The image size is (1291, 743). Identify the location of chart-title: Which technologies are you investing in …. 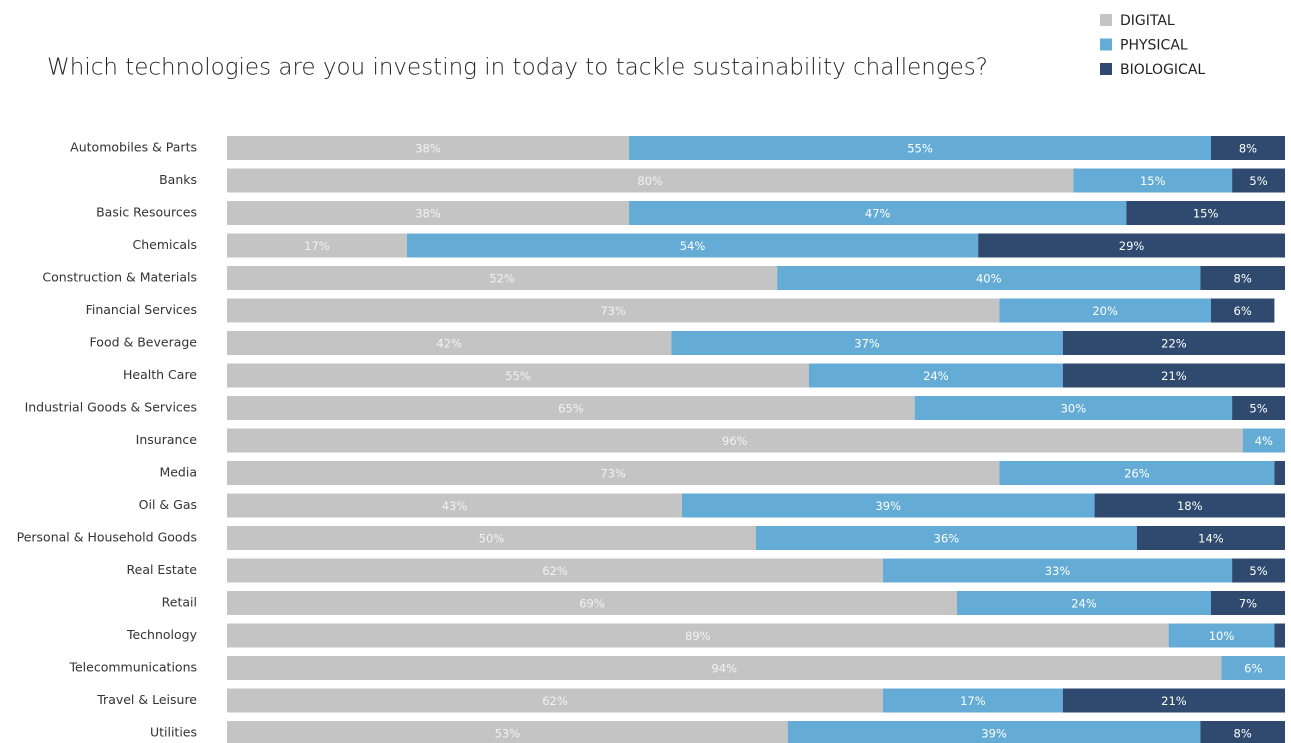
(517, 68).